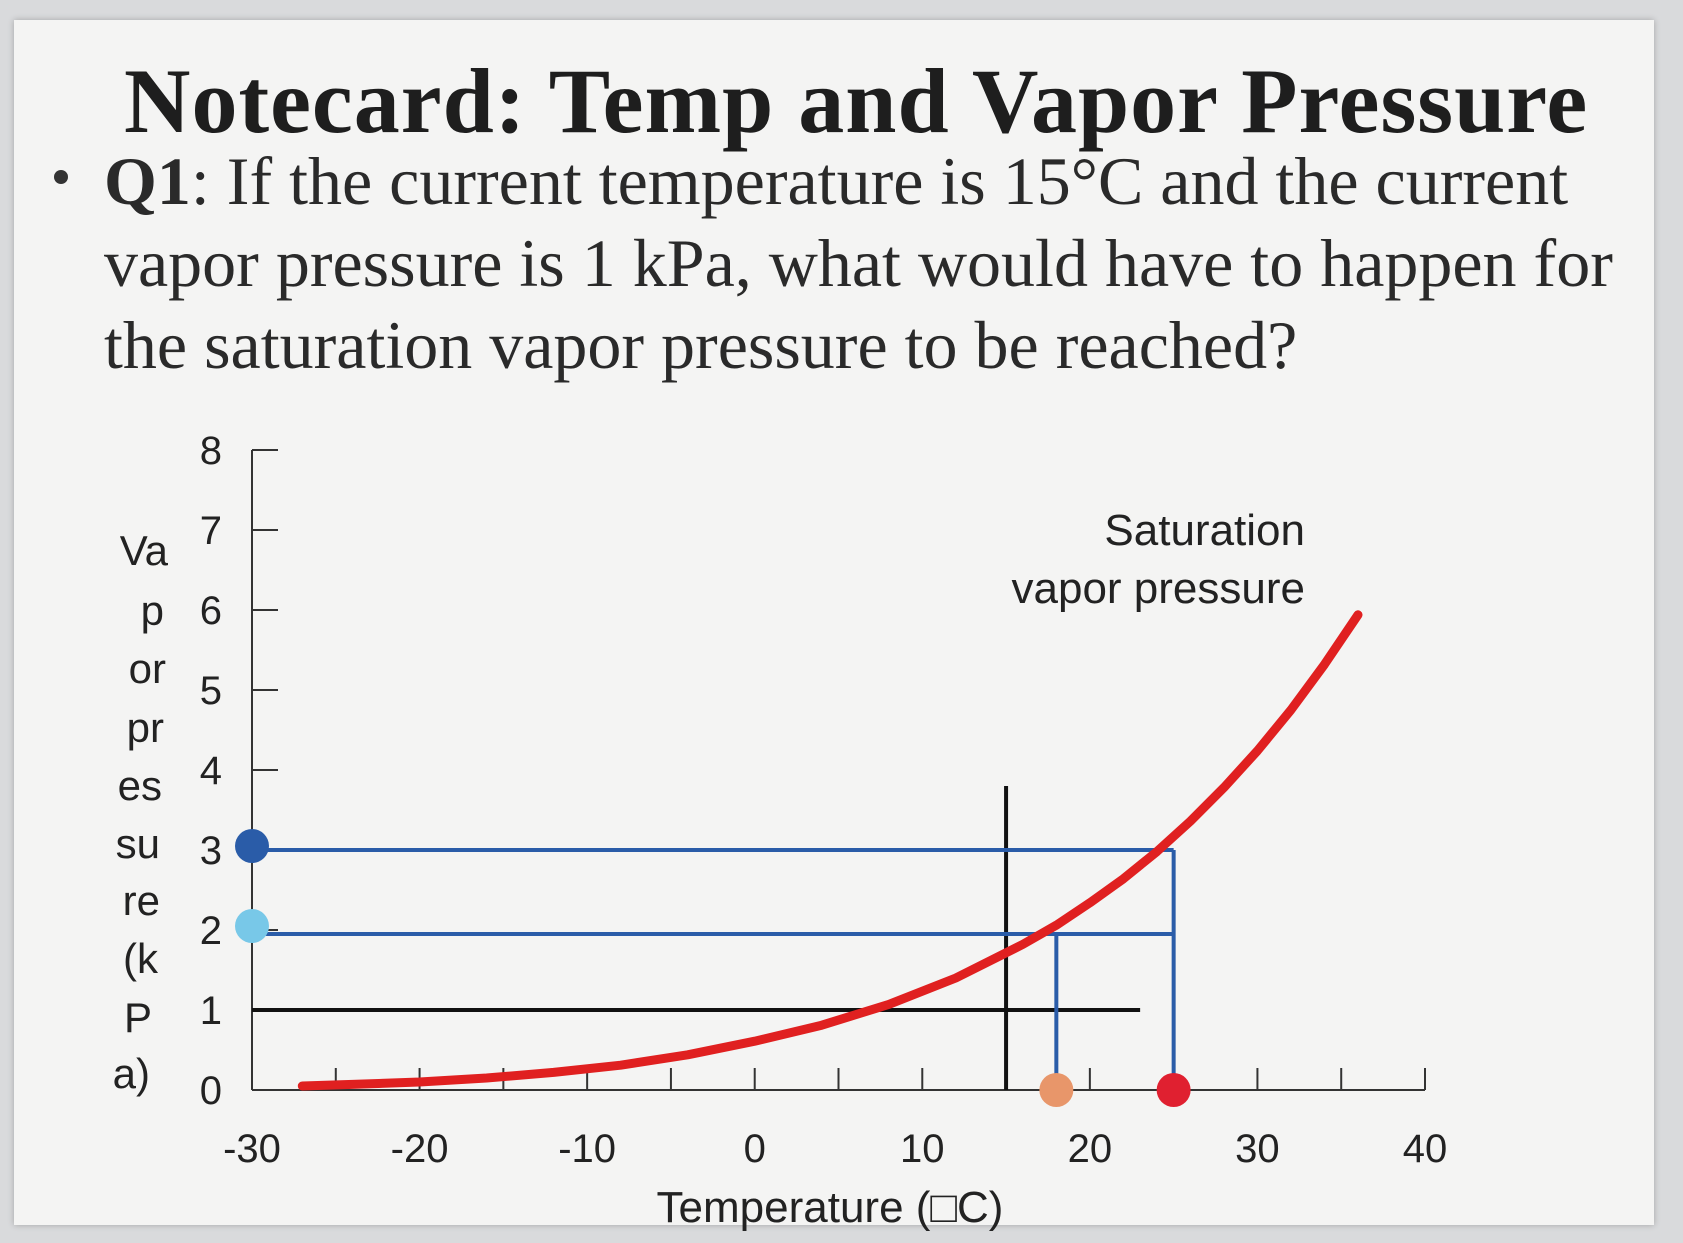 The image size is (1683, 1243). I want to click on y-axis-label-part: p, so click(152, 610).